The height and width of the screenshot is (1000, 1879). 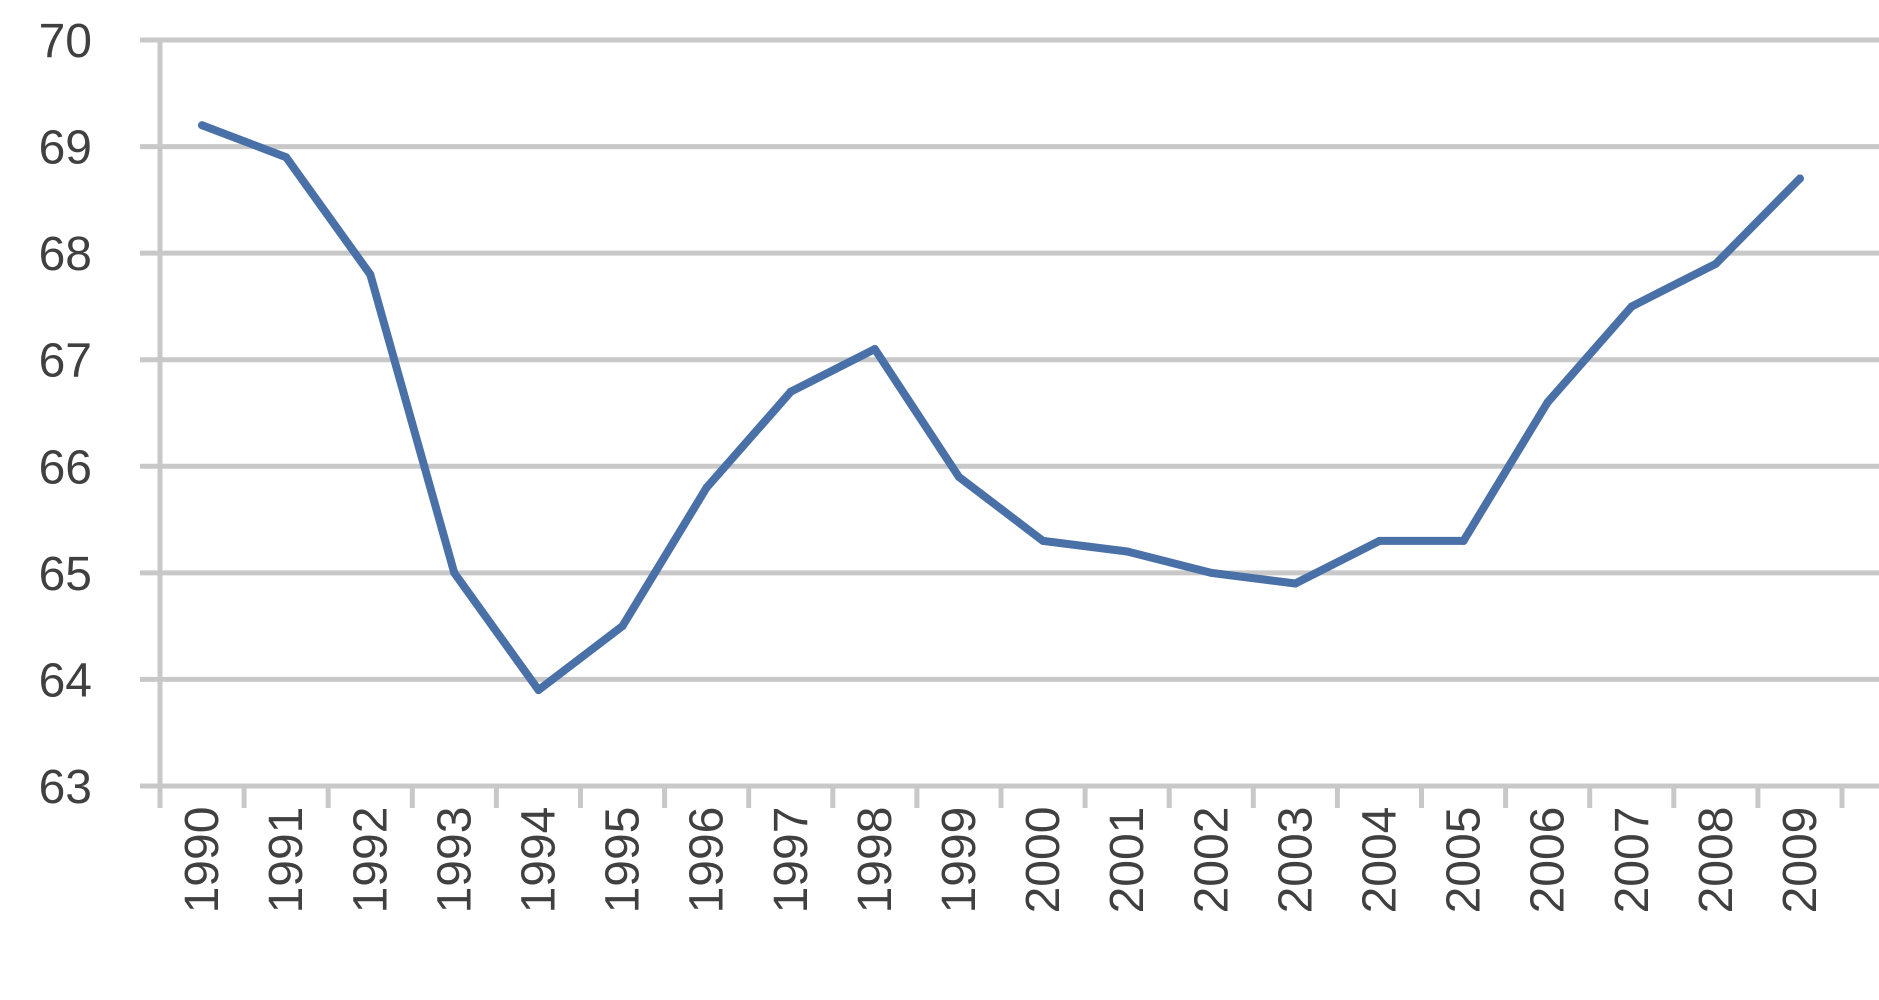 I want to click on x-tick-label: 1999, so click(x=959, y=860).